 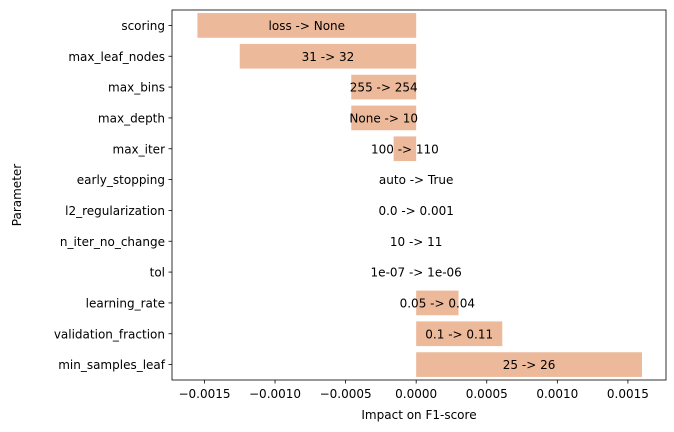 I want to click on y-tick-label-learning_rate: learning_rate, so click(x=125, y=303).